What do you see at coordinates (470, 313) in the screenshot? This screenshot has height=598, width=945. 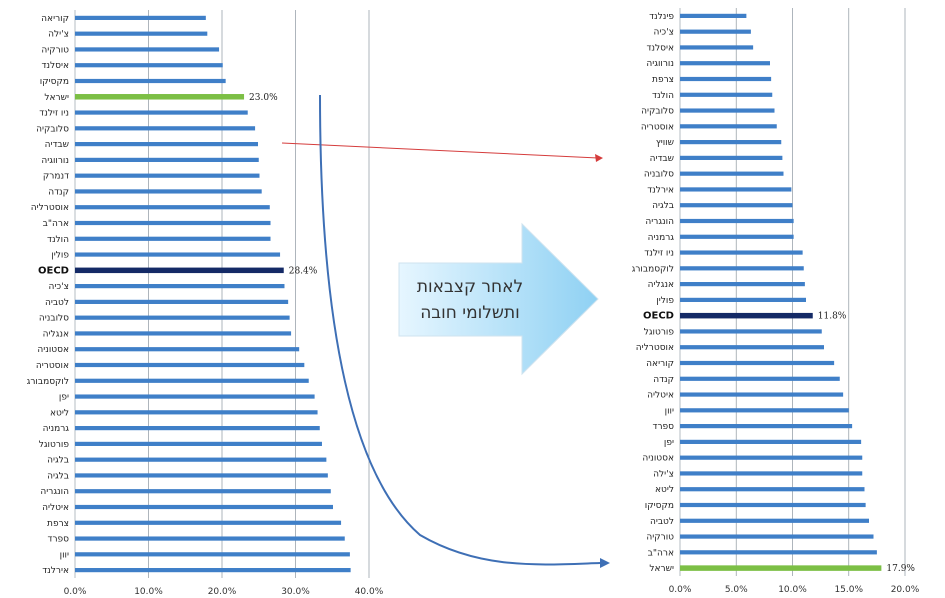 I see `callout-line-2: ותשלומי חובה` at bounding box center [470, 313].